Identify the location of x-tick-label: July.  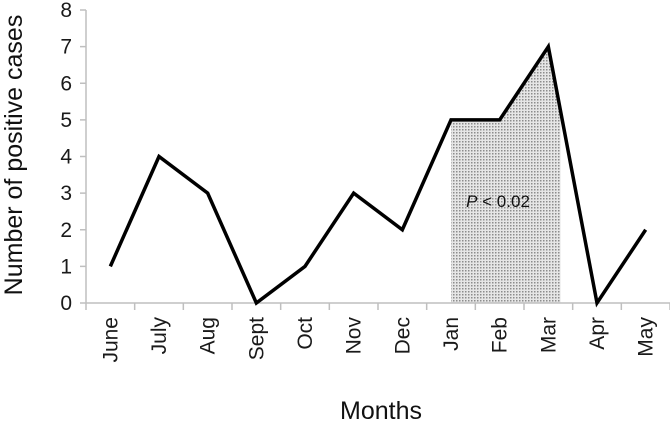
(159, 336).